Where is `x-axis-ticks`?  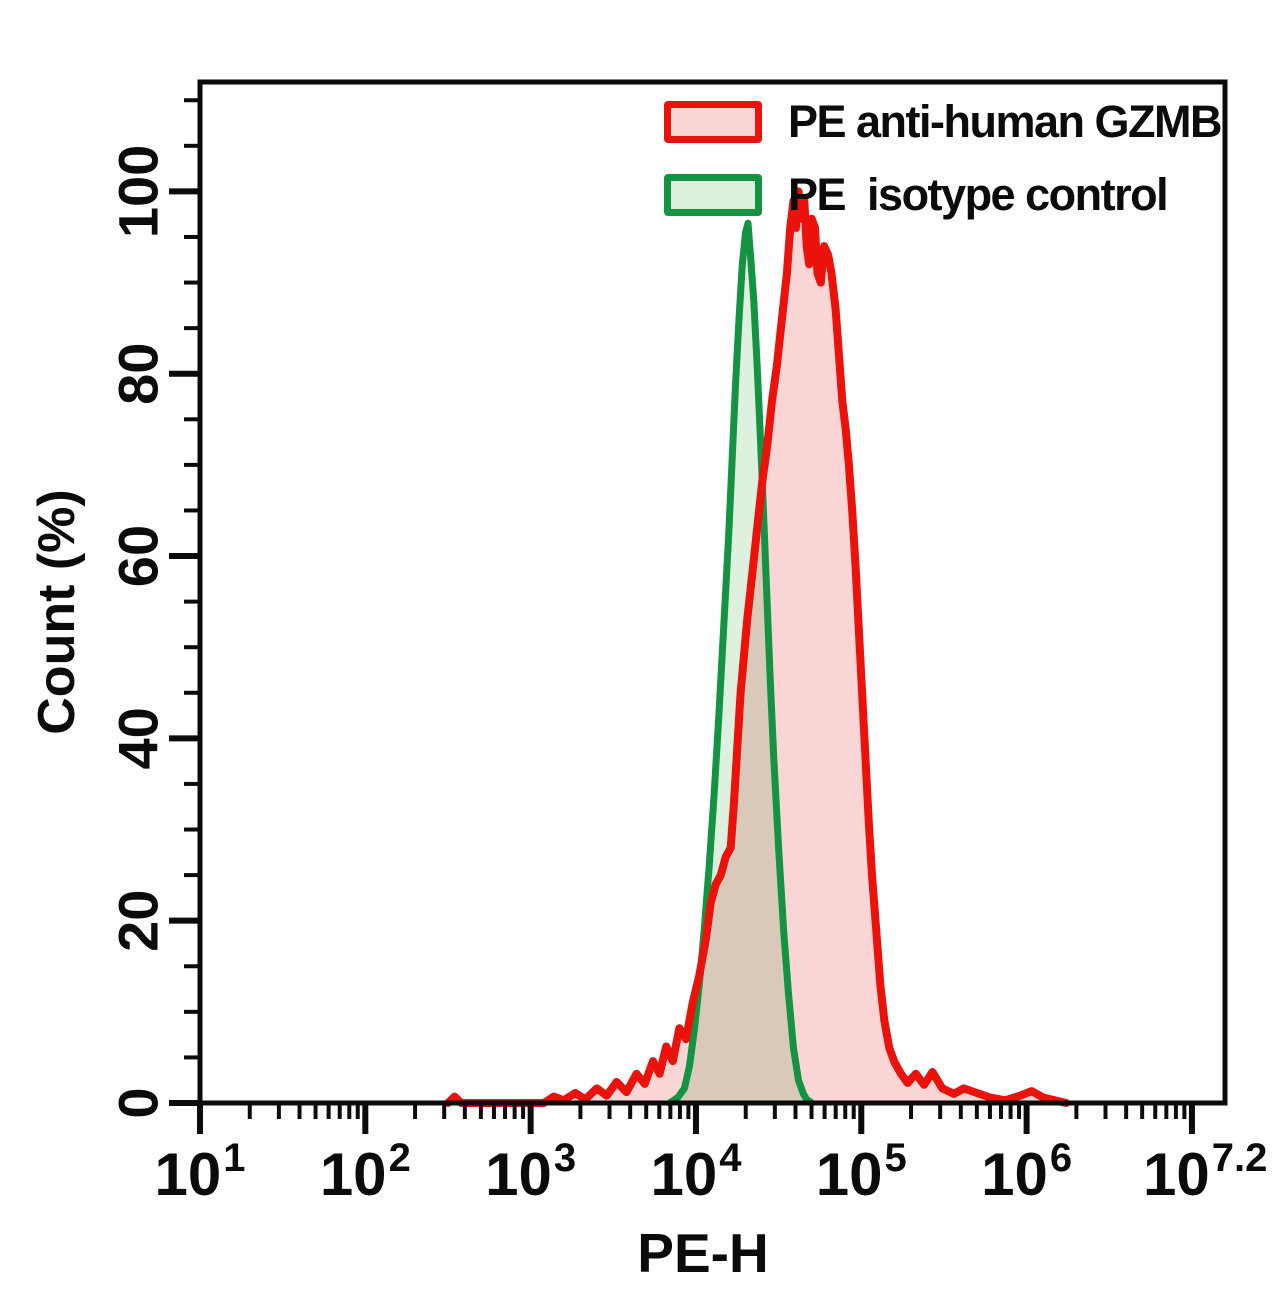
x-axis-ticks is located at coordinates (696, 1119).